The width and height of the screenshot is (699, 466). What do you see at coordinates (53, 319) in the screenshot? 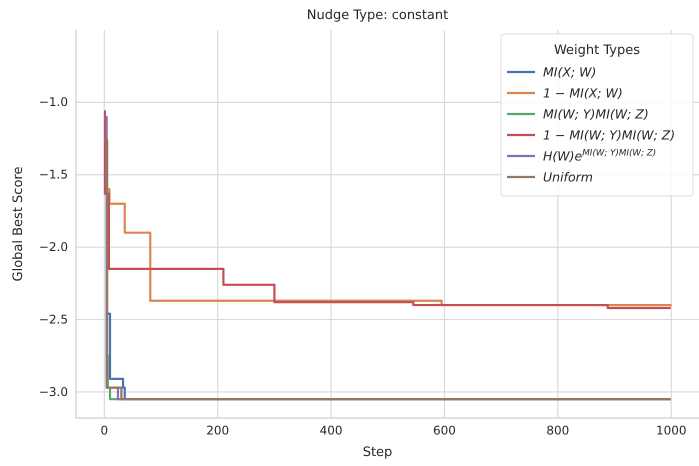
I see `y-tick-label: −2.5` at bounding box center [53, 319].